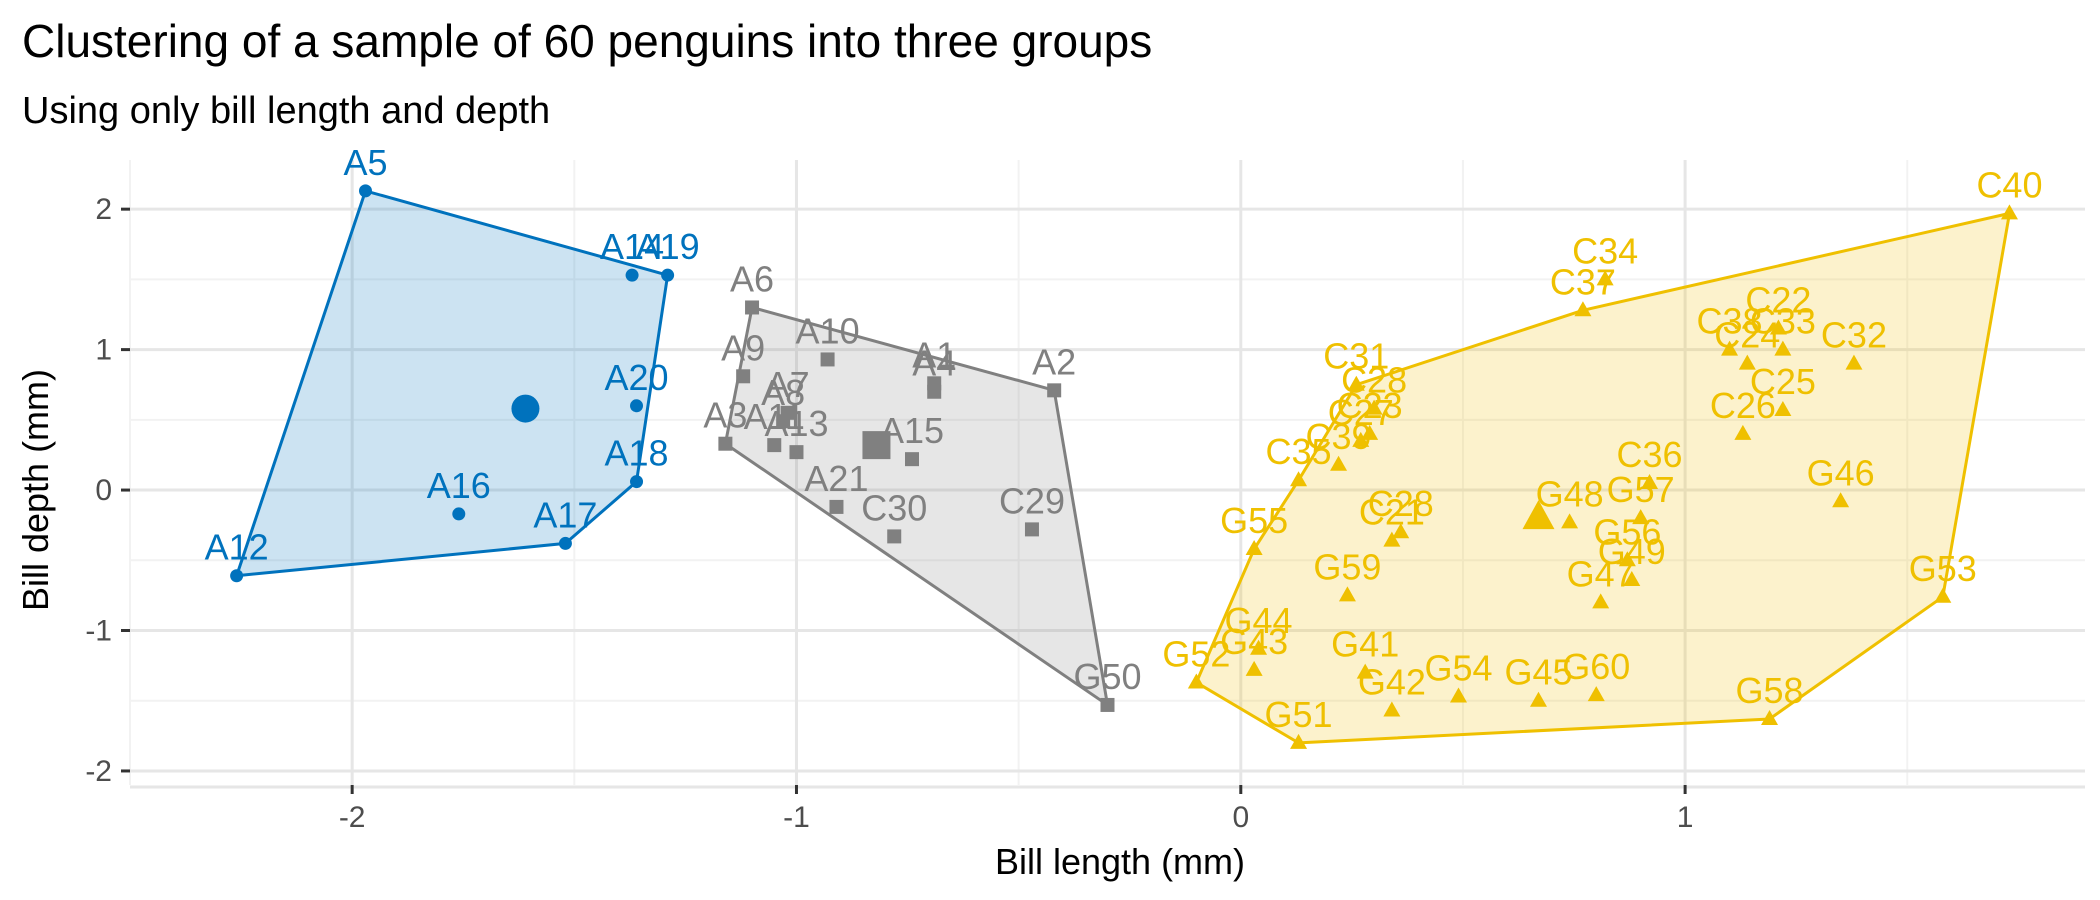 The width and height of the screenshot is (2100, 900). I want to click on point-label: A5, so click(365, 162).